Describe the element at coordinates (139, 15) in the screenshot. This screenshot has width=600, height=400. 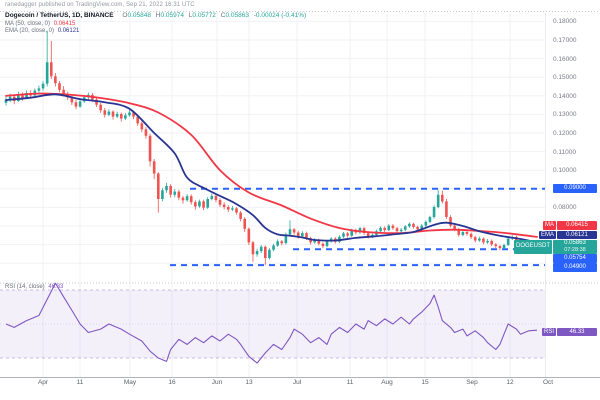
I see `open-value: 0.05848` at that location.